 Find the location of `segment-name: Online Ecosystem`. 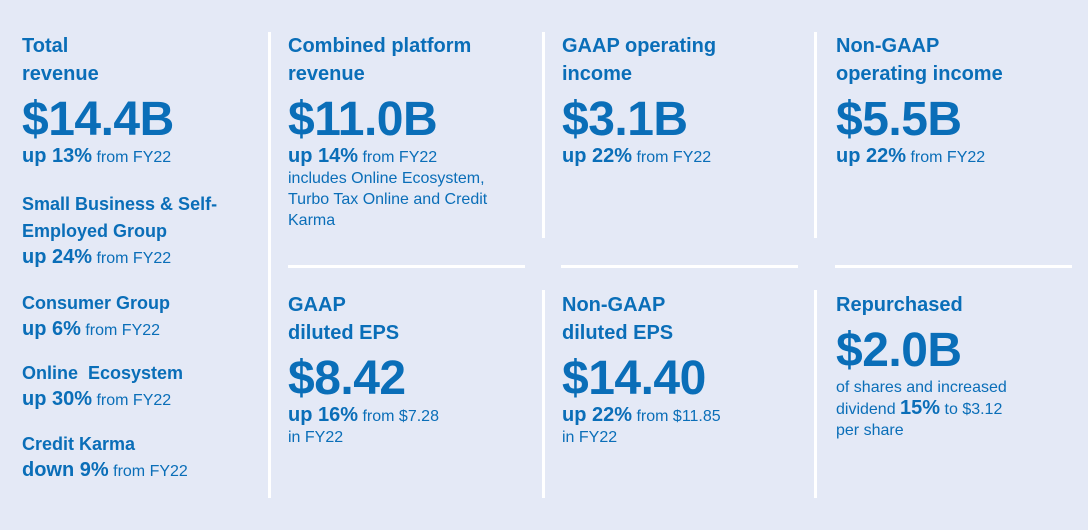

segment-name: Online Ecosystem is located at coordinates (103, 373).